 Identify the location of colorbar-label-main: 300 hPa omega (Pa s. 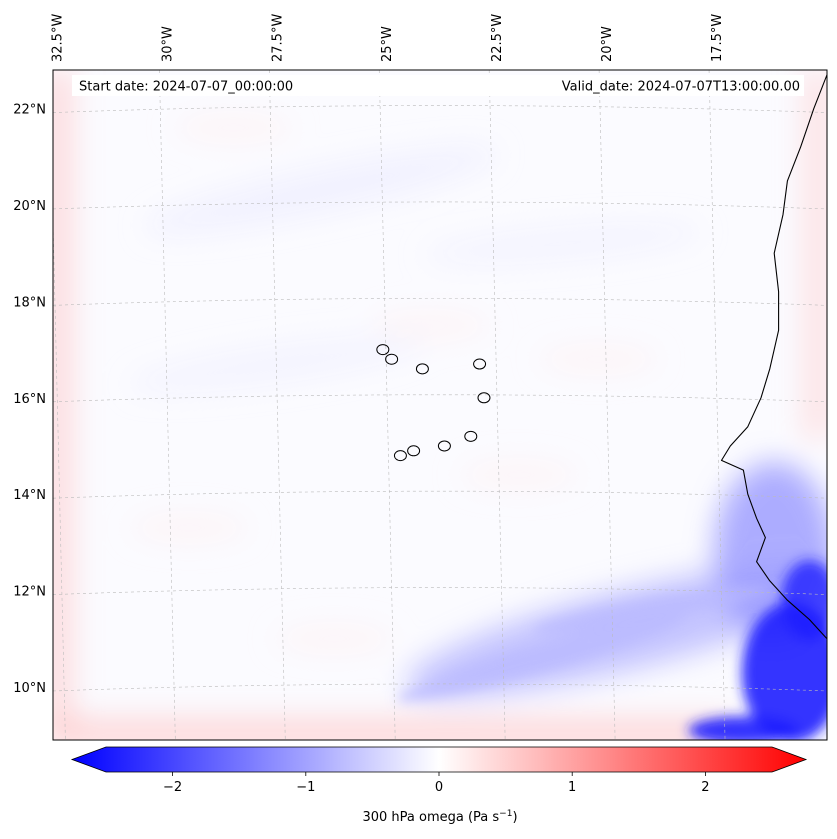
(430, 817).